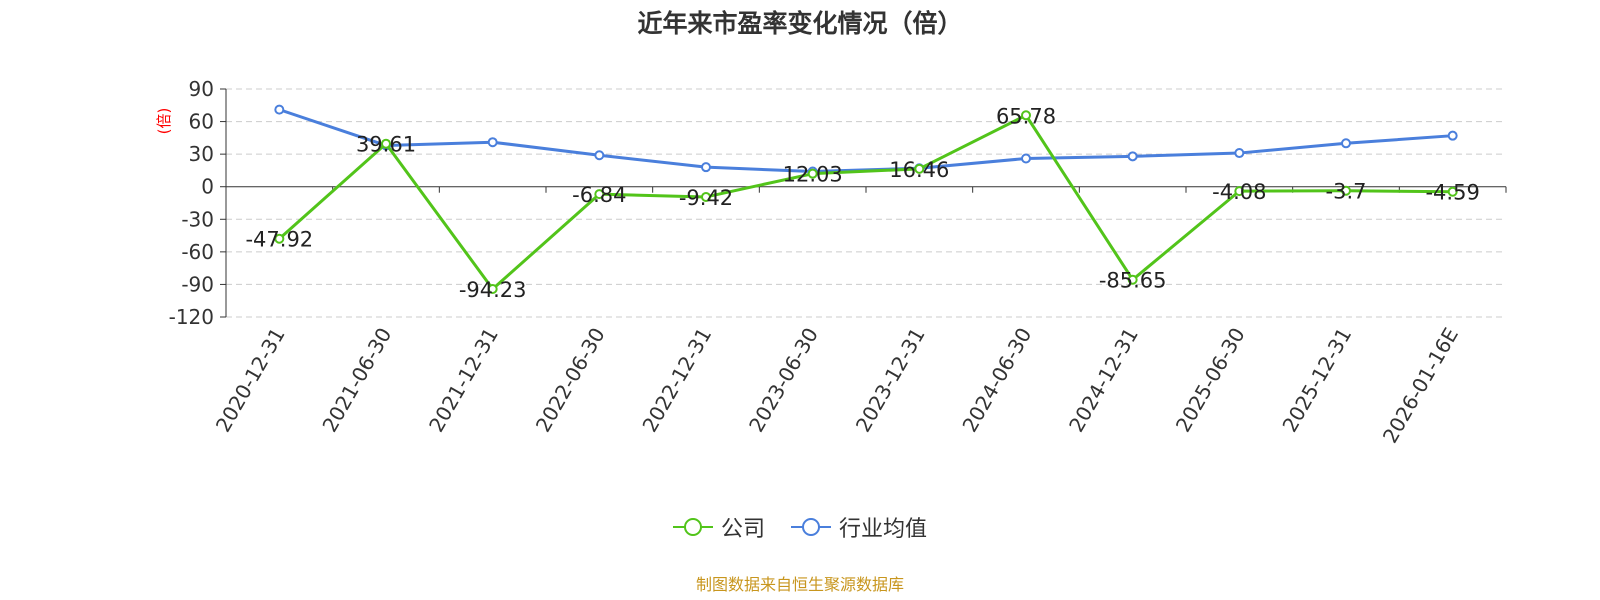  I want to click on x-tick-label: 2025-06-30, so click(1210, 380).